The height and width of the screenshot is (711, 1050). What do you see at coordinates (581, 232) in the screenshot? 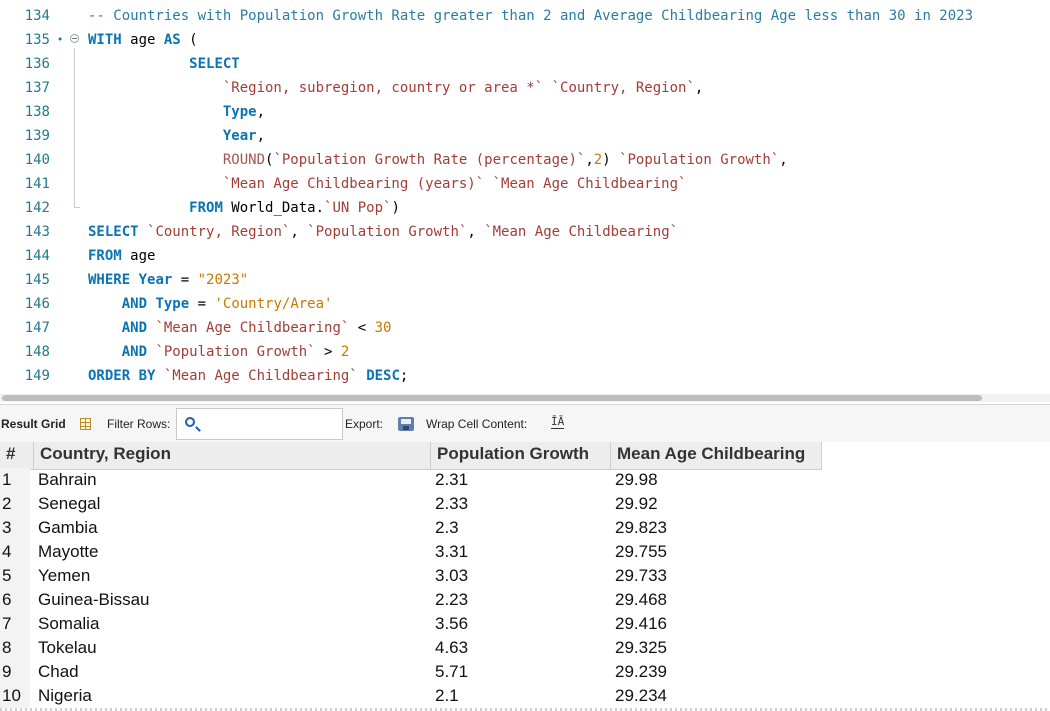
I see `code-token: `Mean Age Childbearing`` at bounding box center [581, 232].